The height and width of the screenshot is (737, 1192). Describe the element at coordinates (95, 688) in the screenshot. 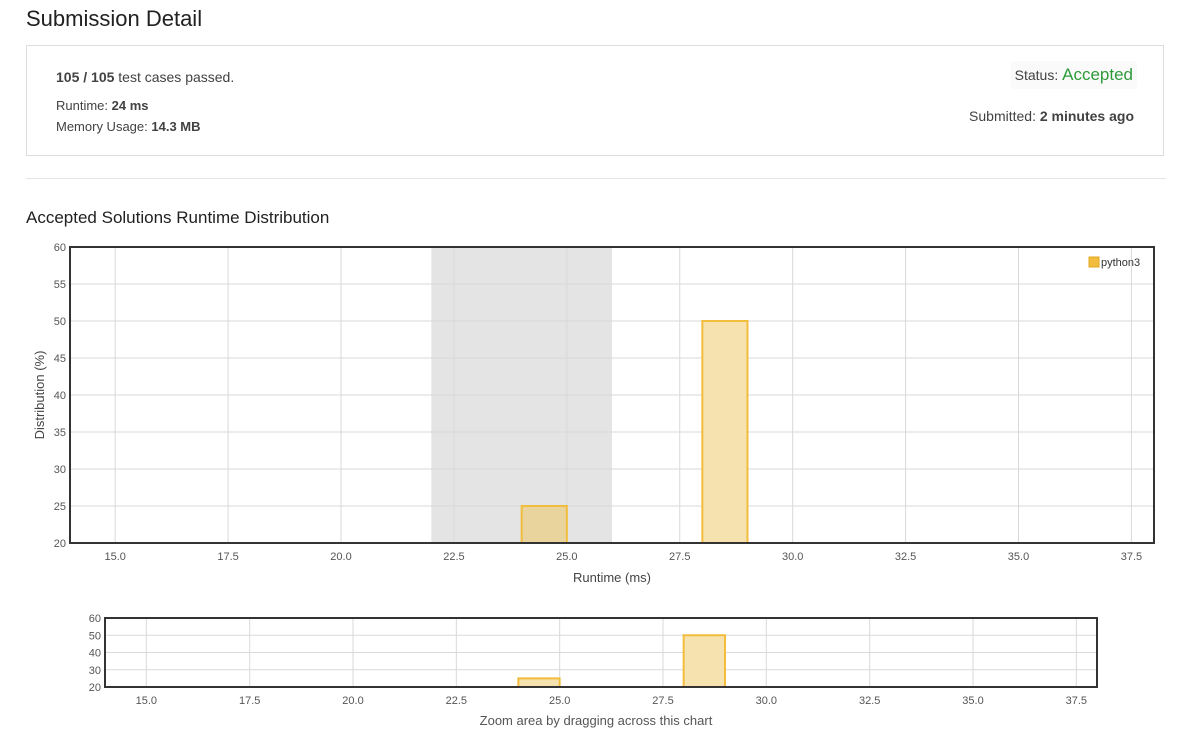

I see `nav-y-tick-label: 20` at that location.